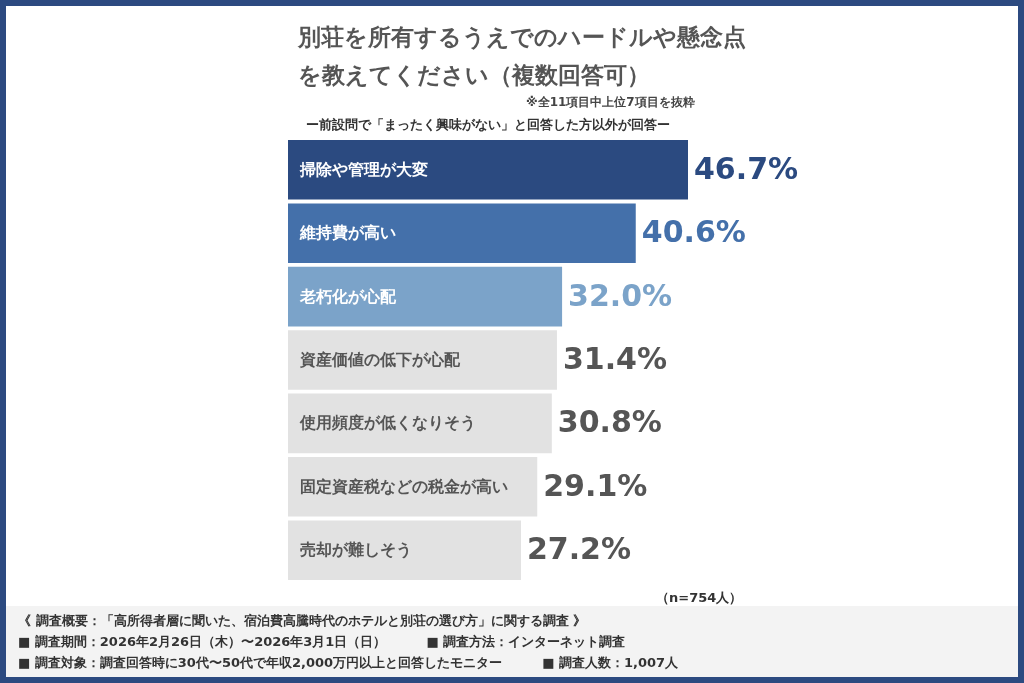 The height and width of the screenshot is (683, 1024). What do you see at coordinates (303, 621) in the screenshot?
I see `text: 《 調査概要：「高所得者層に聞いた、宿泊費高騰時代のホテルと別荘の選び方」に関する調査 》` at bounding box center [303, 621].